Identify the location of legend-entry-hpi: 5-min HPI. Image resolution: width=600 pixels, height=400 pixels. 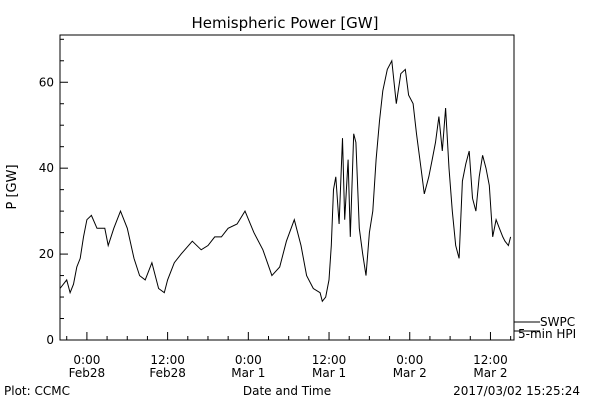
(547, 334).